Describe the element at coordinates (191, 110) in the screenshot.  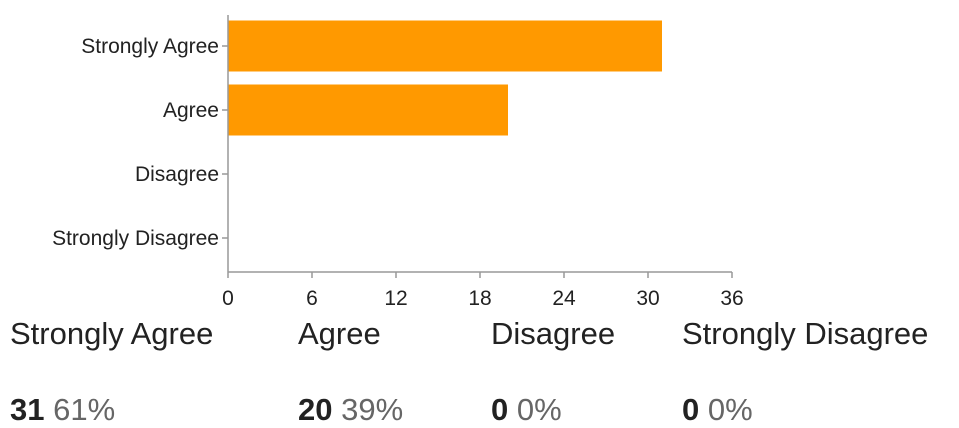
I see `y-tick-label-agree: Agree` at that location.